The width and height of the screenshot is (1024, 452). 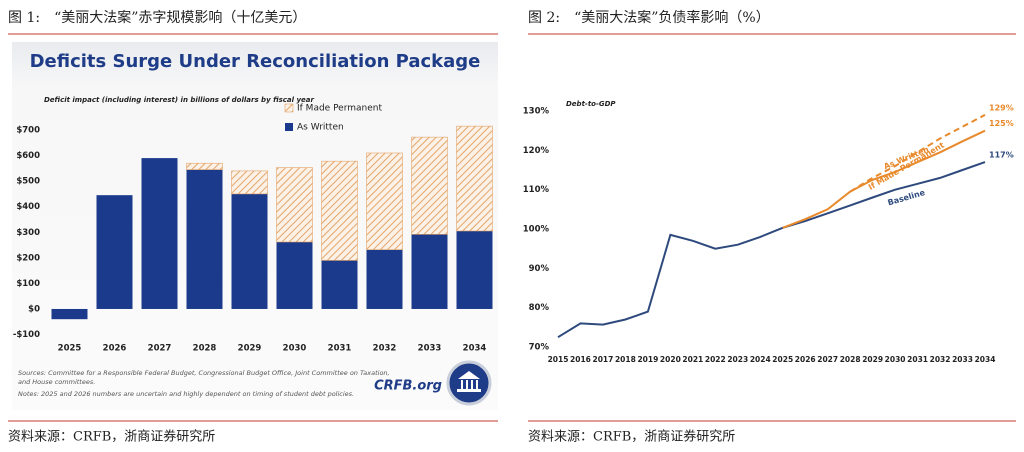 I want to click on y-tick-label: $0, so click(x=34, y=309).